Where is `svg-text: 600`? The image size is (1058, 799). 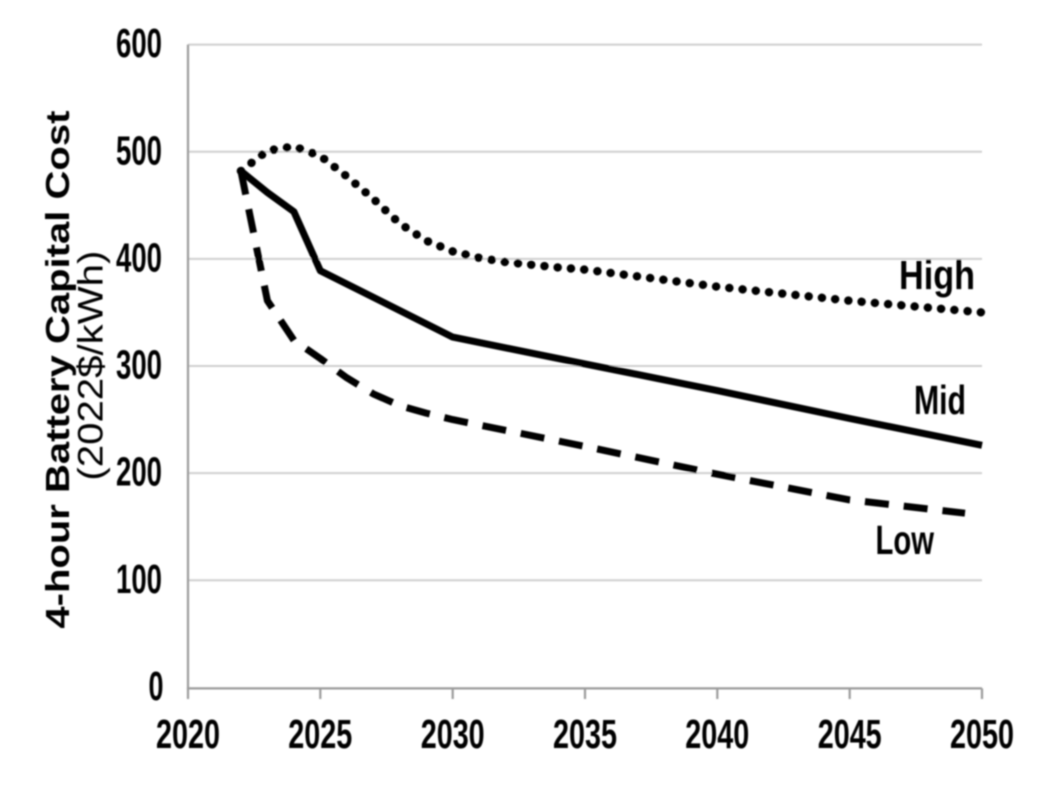 svg-text: 600 is located at coordinates (139, 43).